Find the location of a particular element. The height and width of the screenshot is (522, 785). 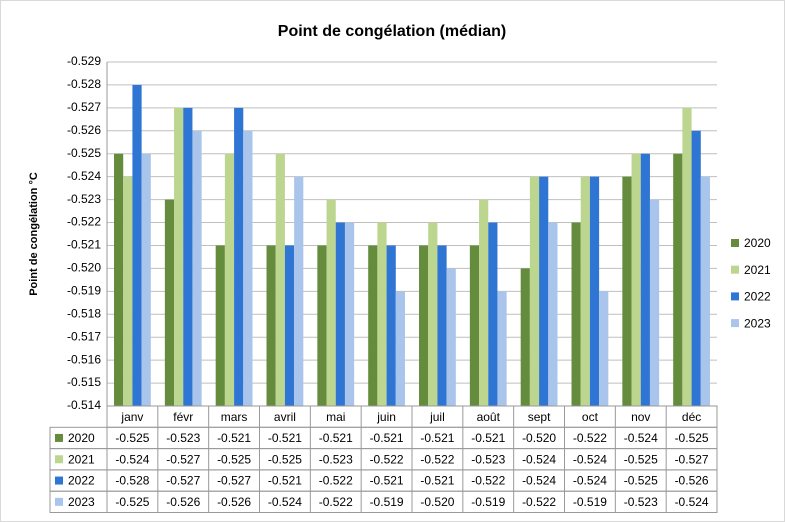

chart-title: Point de congélation (médian) is located at coordinates (392, 31).